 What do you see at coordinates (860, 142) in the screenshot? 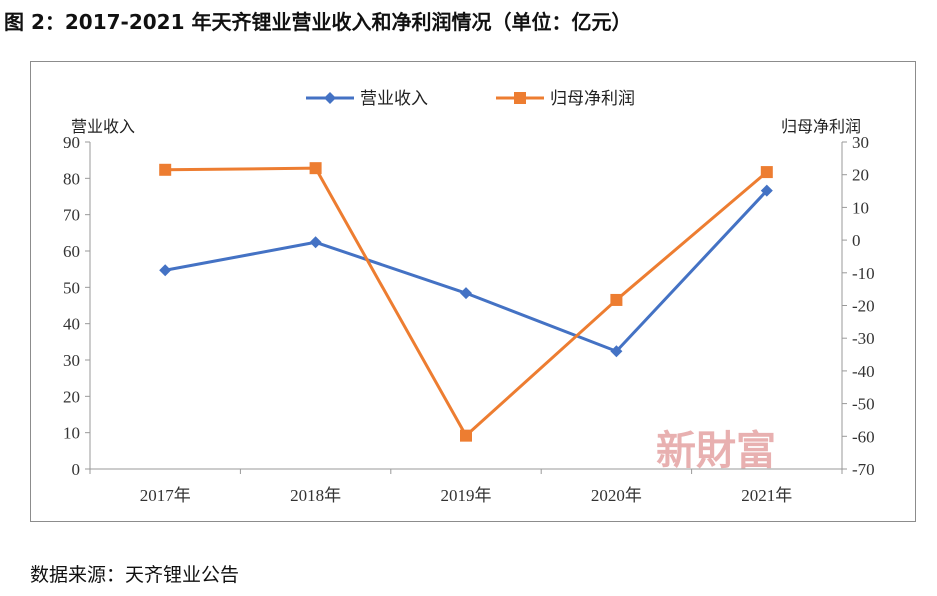
I see `right-tick-label: 30` at bounding box center [860, 142].